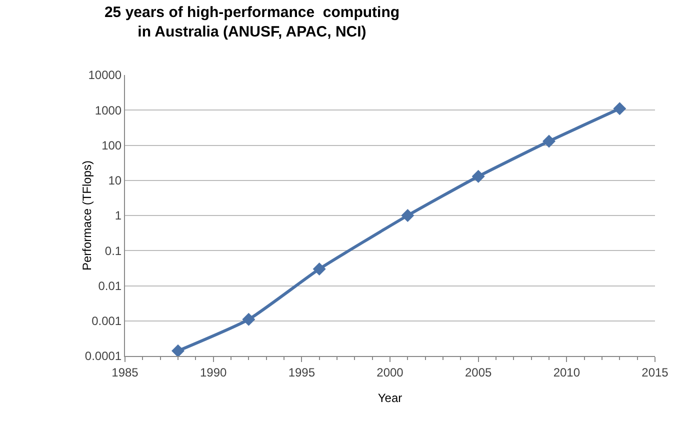  What do you see at coordinates (118, 215) in the screenshot?
I see `y-tick-label: 1` at bounding box center [118, 215].